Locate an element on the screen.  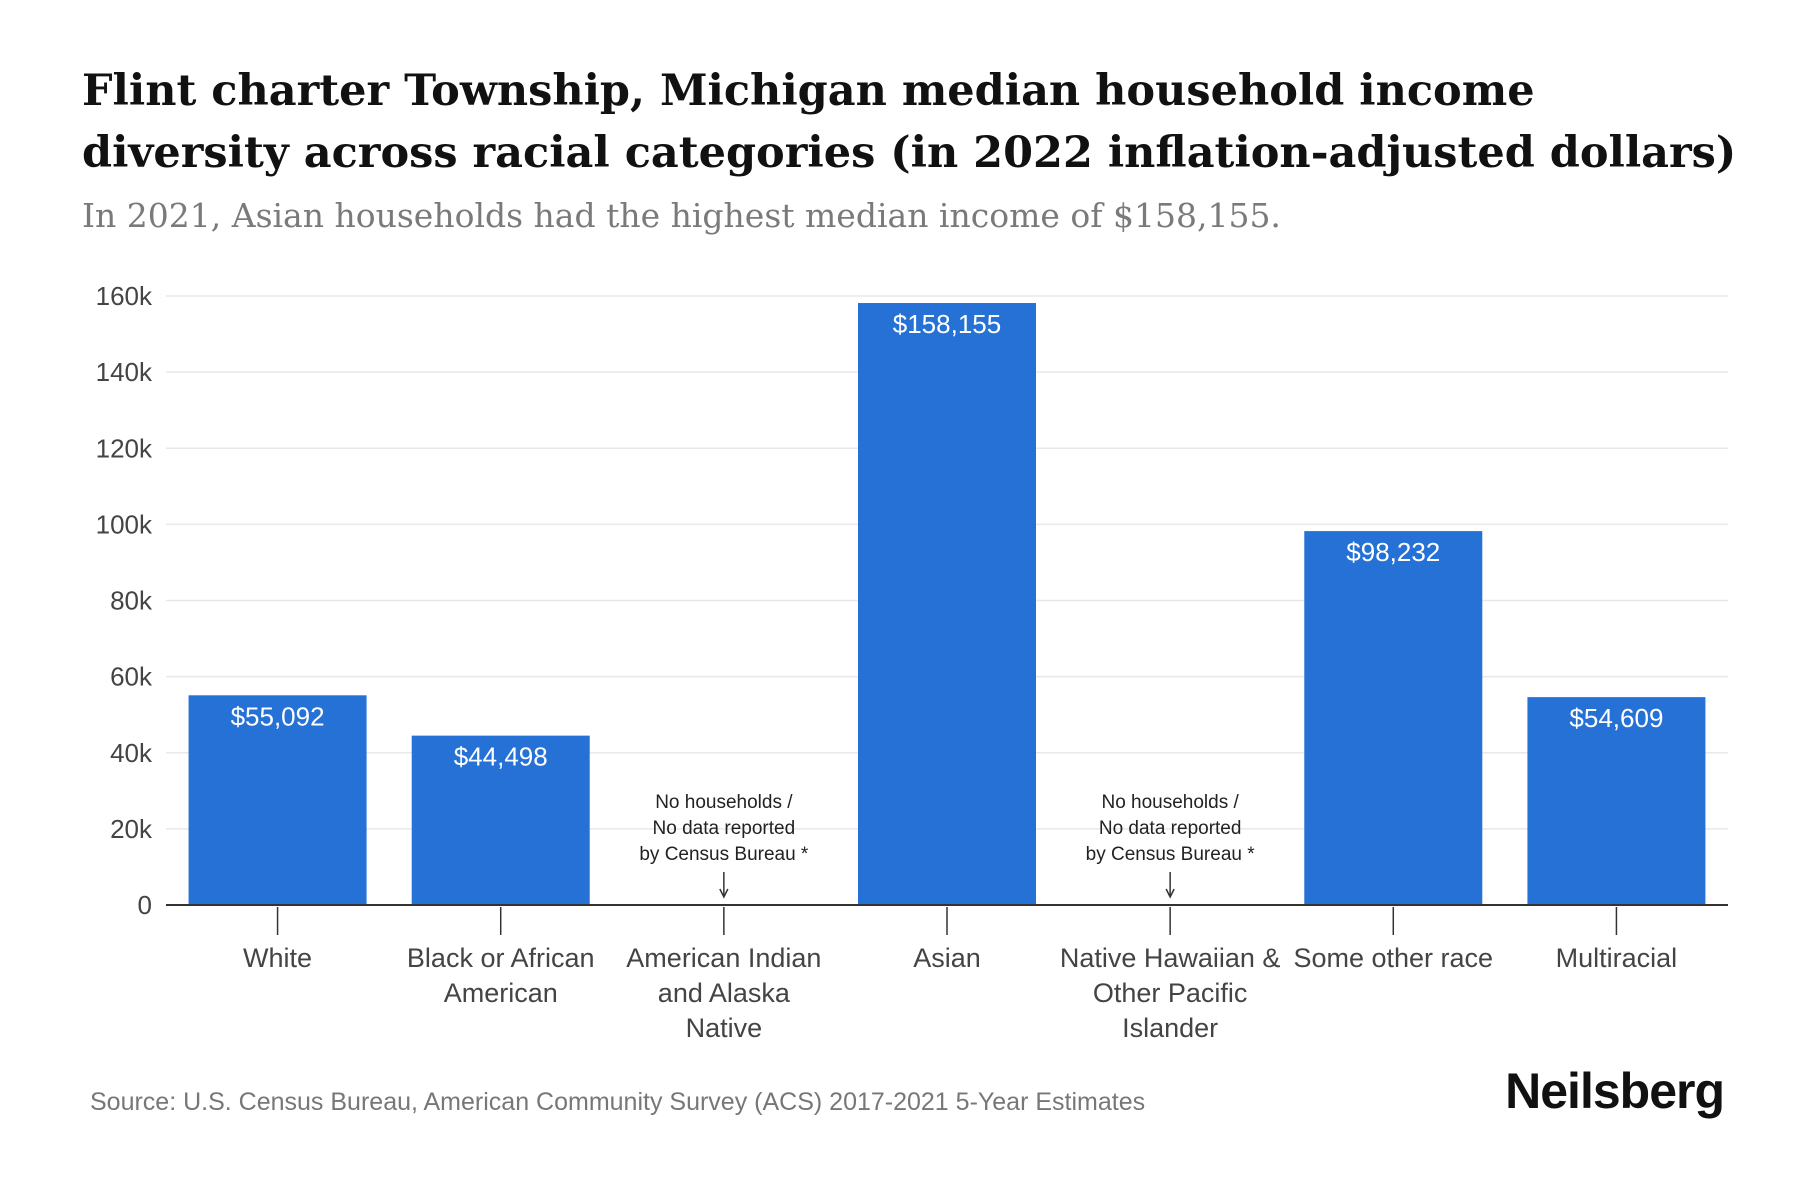
x-category-label: Black or African is located at coordinates (501, 958).